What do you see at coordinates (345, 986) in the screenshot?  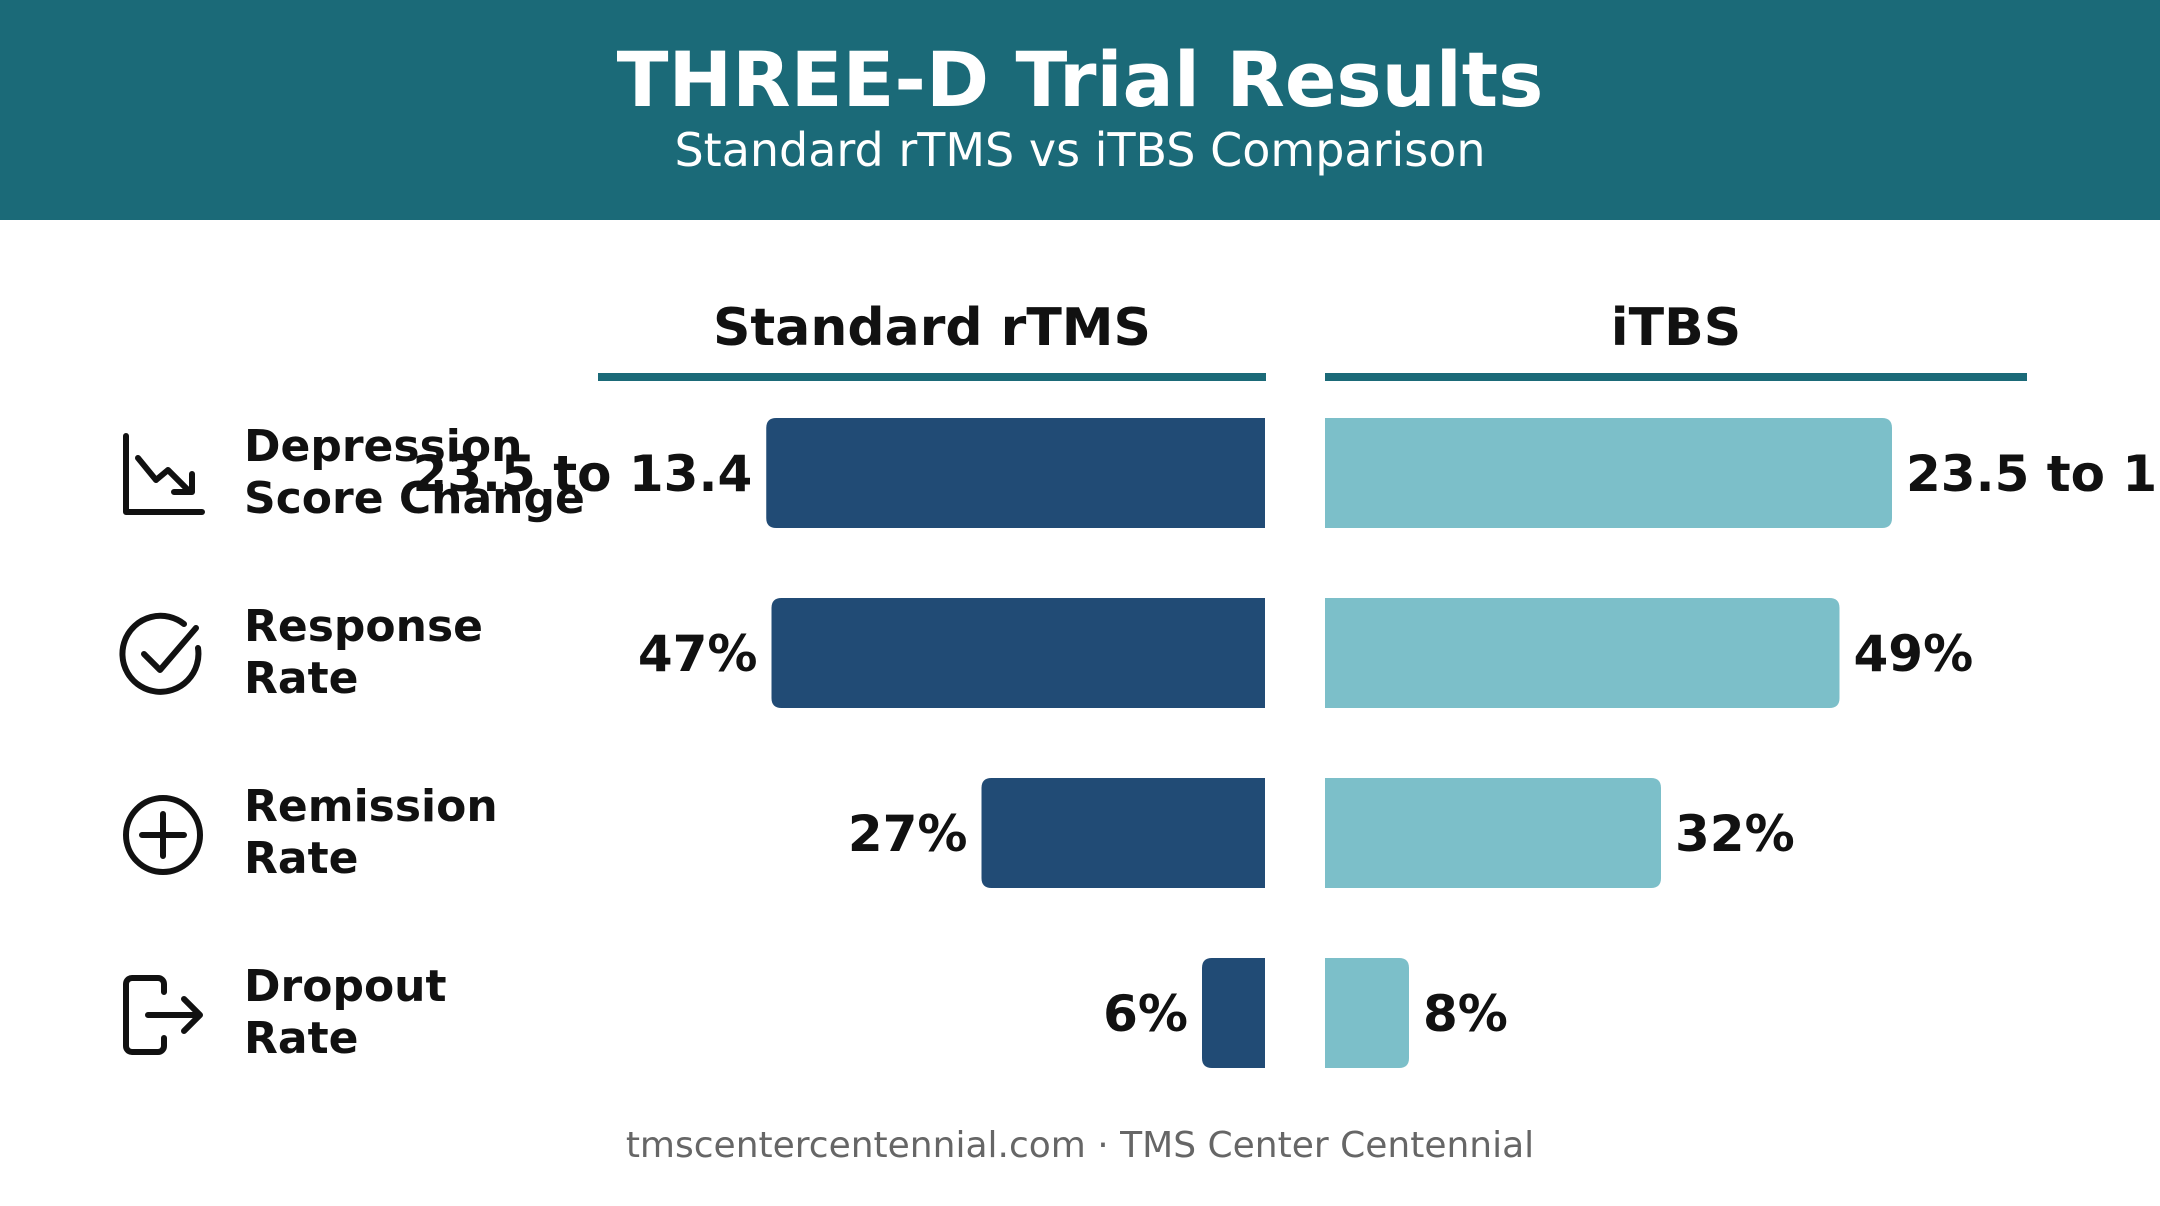 I see `row-label-line1: Dropout` at bounding box center [345, 986].